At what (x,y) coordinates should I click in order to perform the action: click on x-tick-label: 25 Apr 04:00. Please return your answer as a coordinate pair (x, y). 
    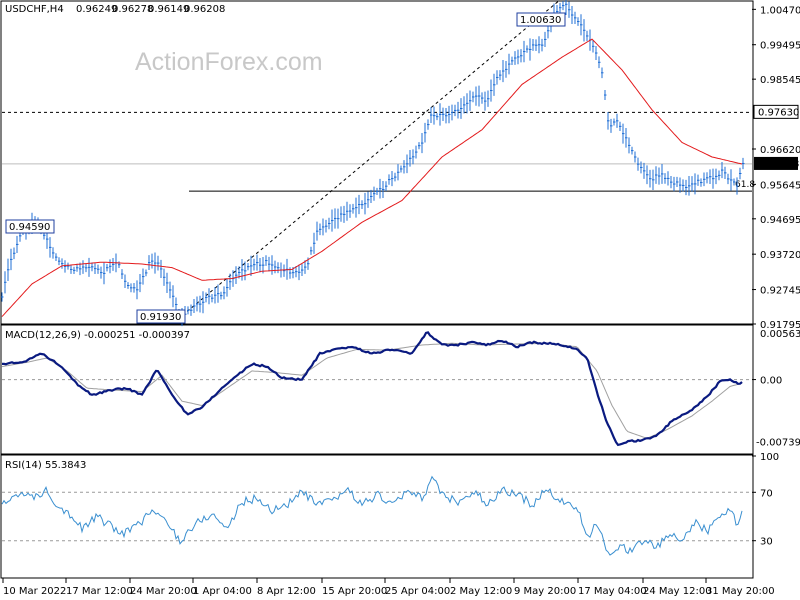
    Looking at the image, I should click on (417, 591).